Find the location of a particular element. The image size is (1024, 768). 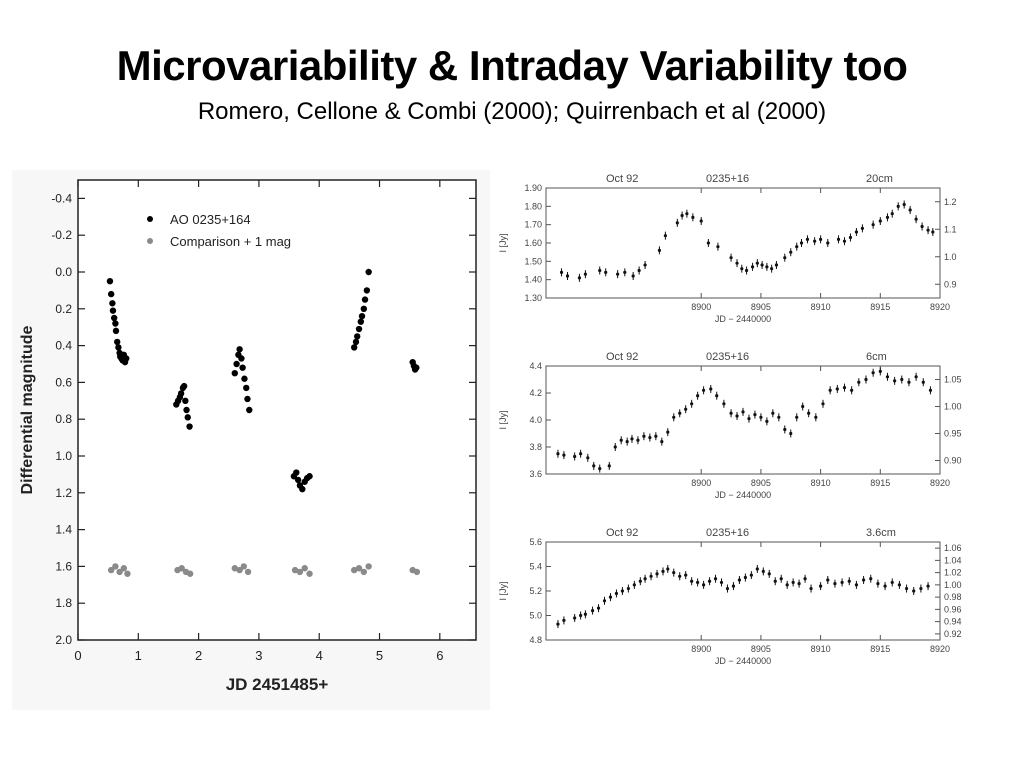

legend-marker-ao is located at coordinates (150, 219).